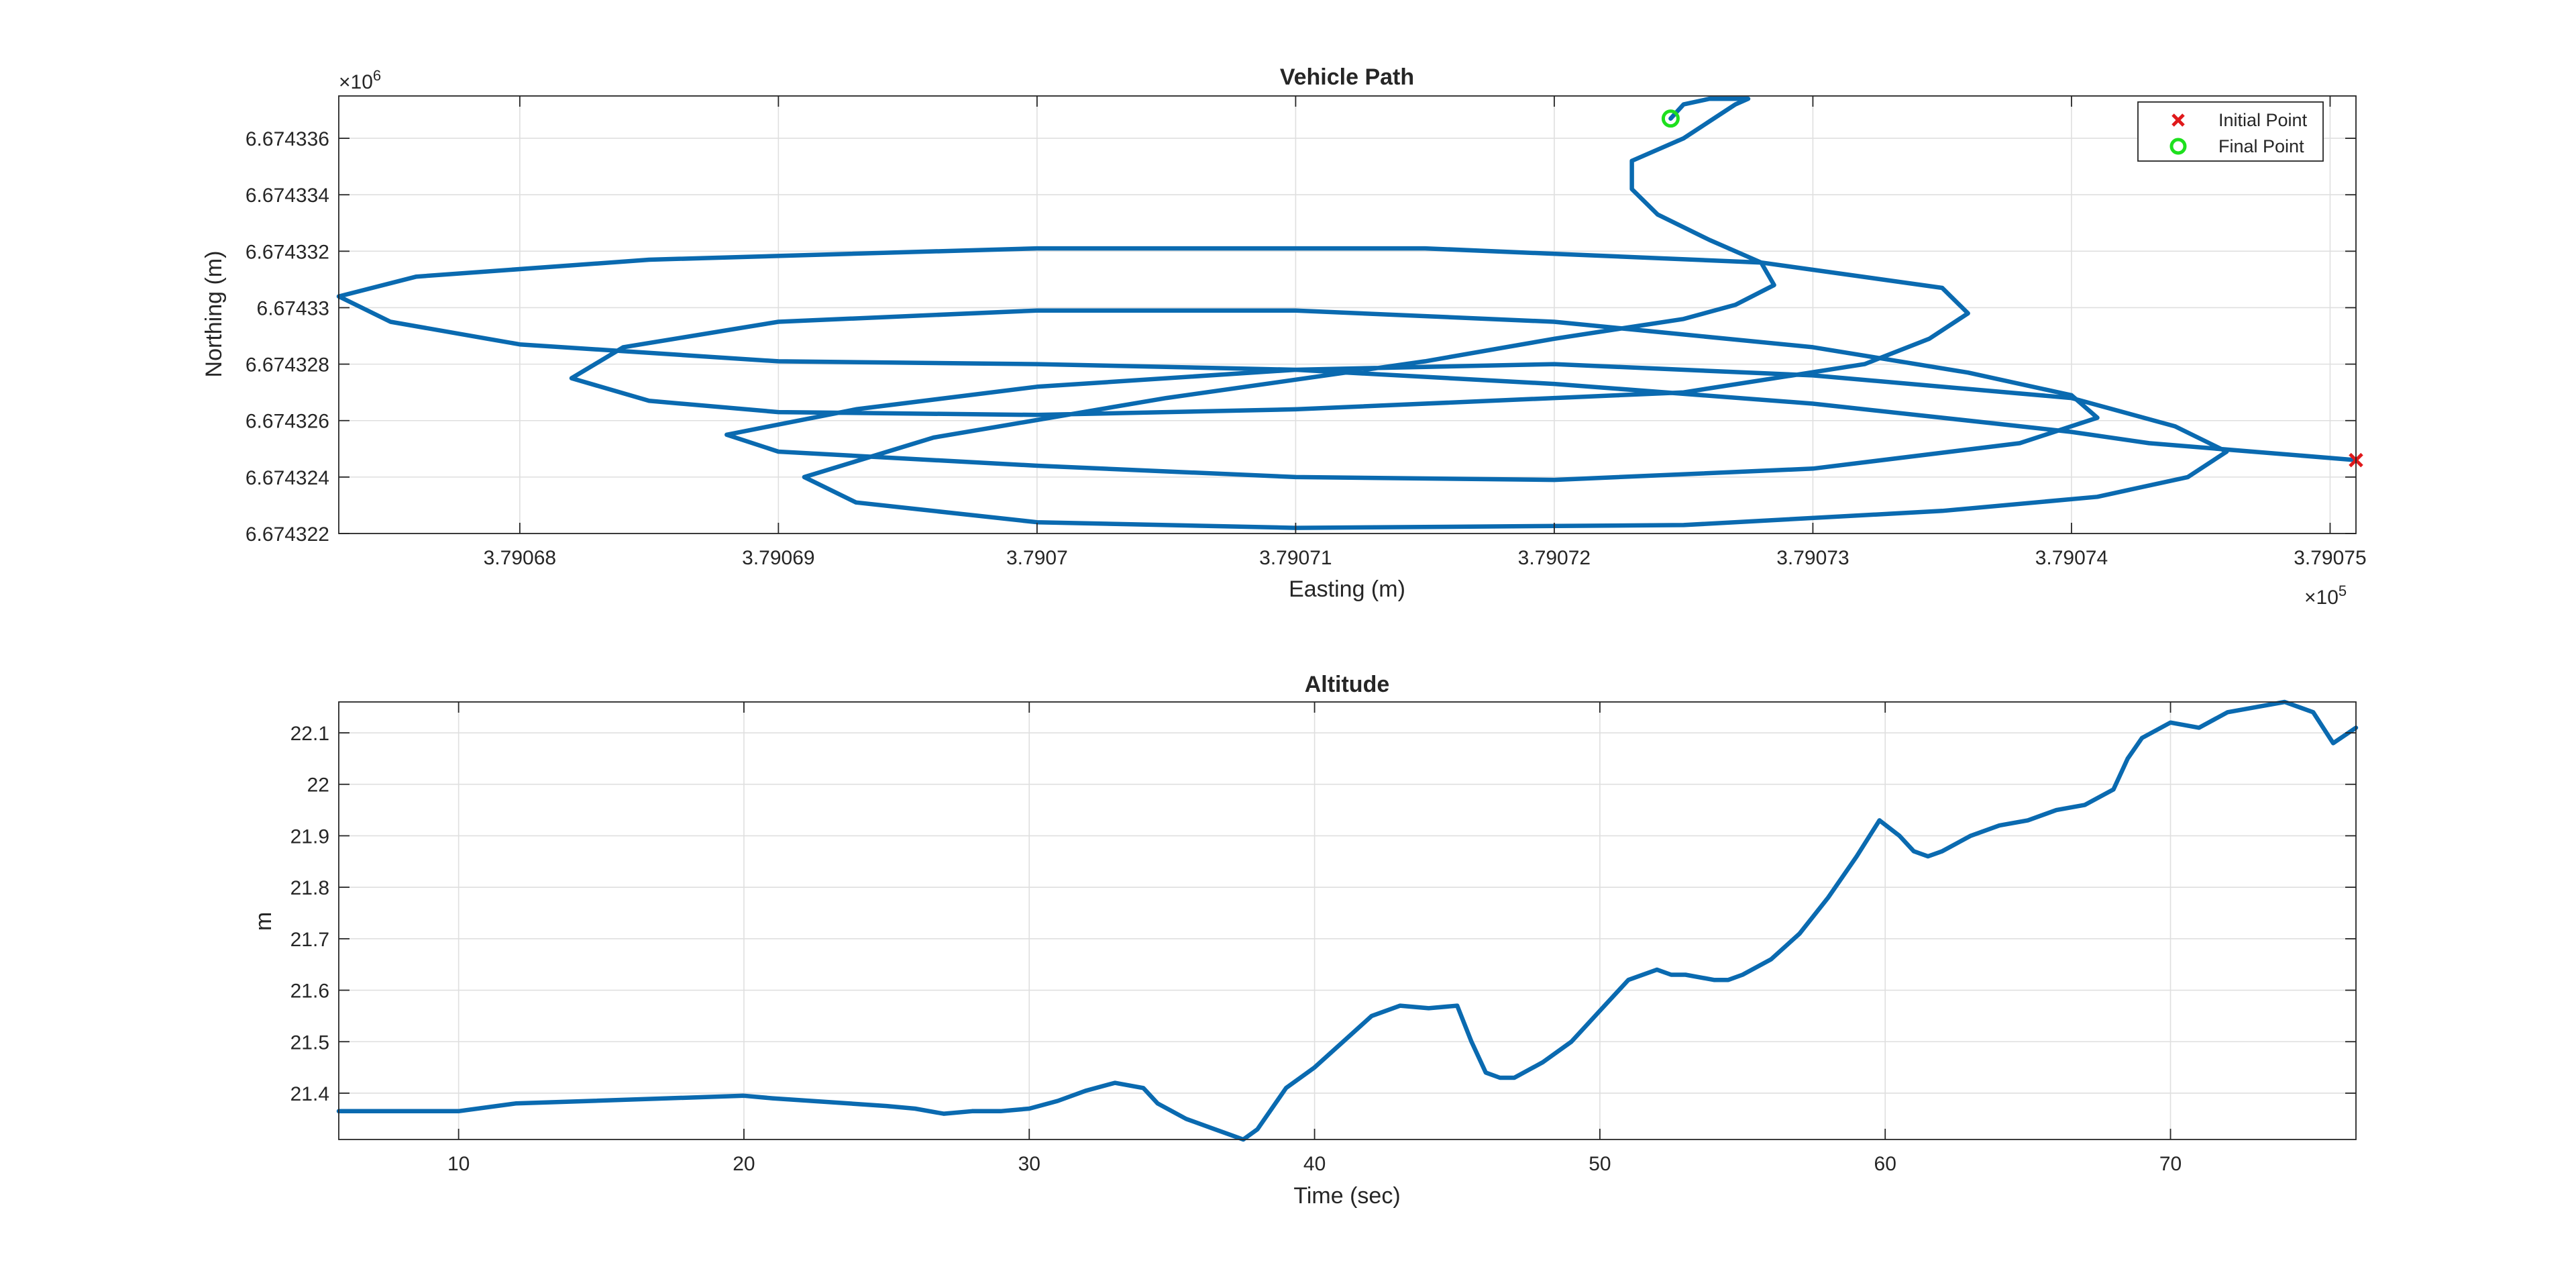 The image size is (2576, 1267). I want to click on vehicle-path-x-tick-label: 3.79073, so click(1812, 558).